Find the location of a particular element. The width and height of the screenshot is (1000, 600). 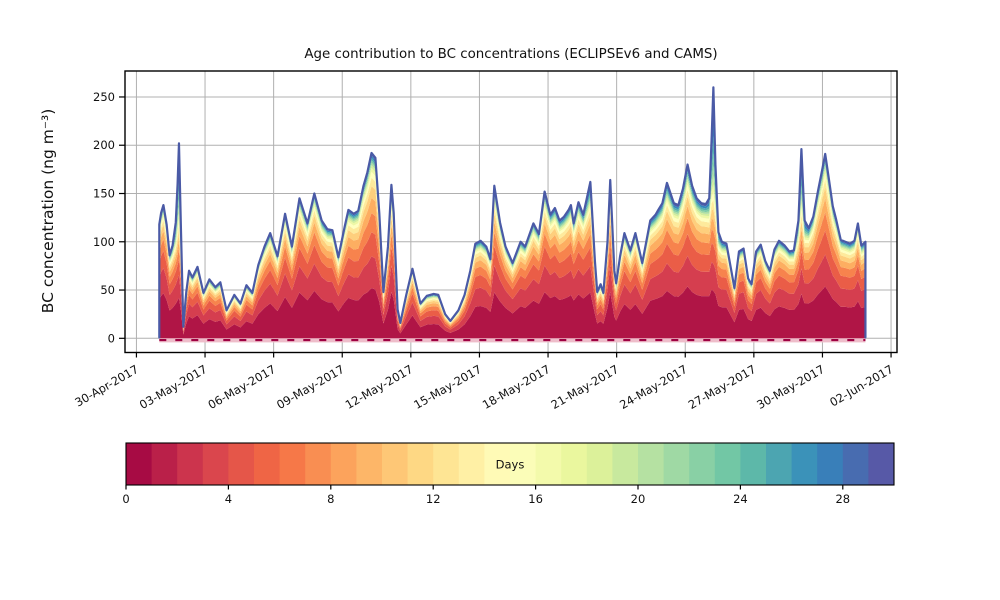

x-tick-label: 30-Apr-2017 is located at coordinates (106, 386).